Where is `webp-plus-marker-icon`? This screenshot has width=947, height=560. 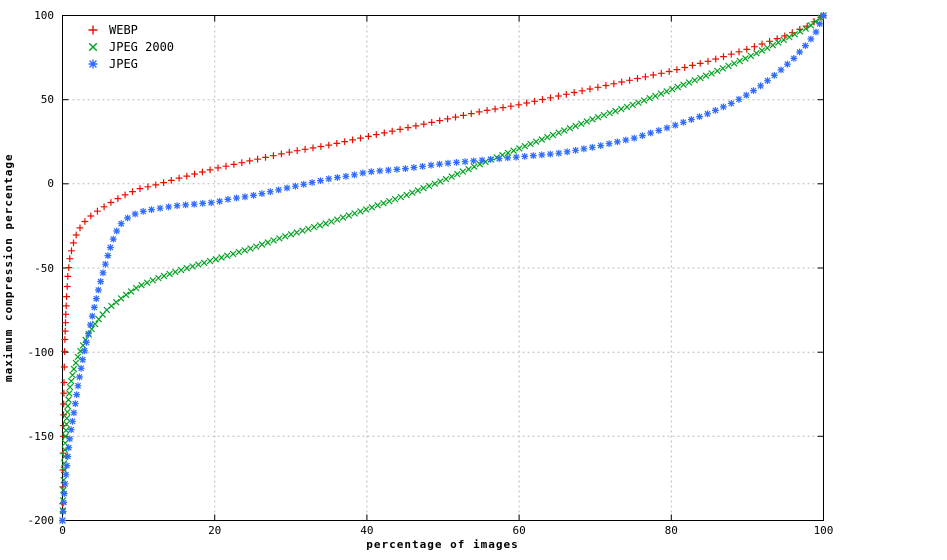 webp-plus-marker-icon is located at coordinates (93, 29).